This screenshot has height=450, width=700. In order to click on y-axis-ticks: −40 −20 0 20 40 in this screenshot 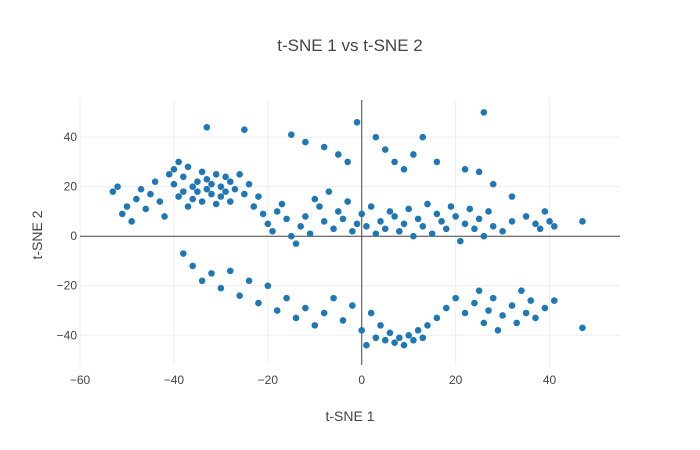, I will do `click(67, 236)`.